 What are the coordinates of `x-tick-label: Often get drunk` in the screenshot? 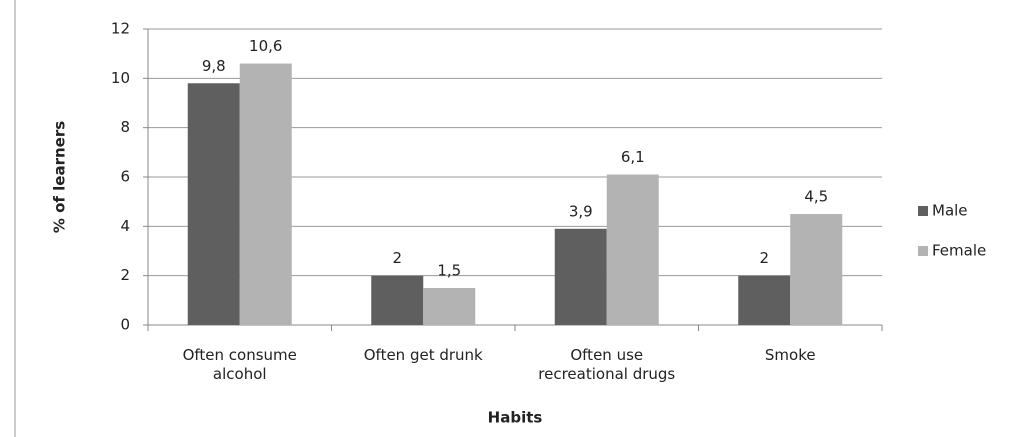 It's located at (423, 355).